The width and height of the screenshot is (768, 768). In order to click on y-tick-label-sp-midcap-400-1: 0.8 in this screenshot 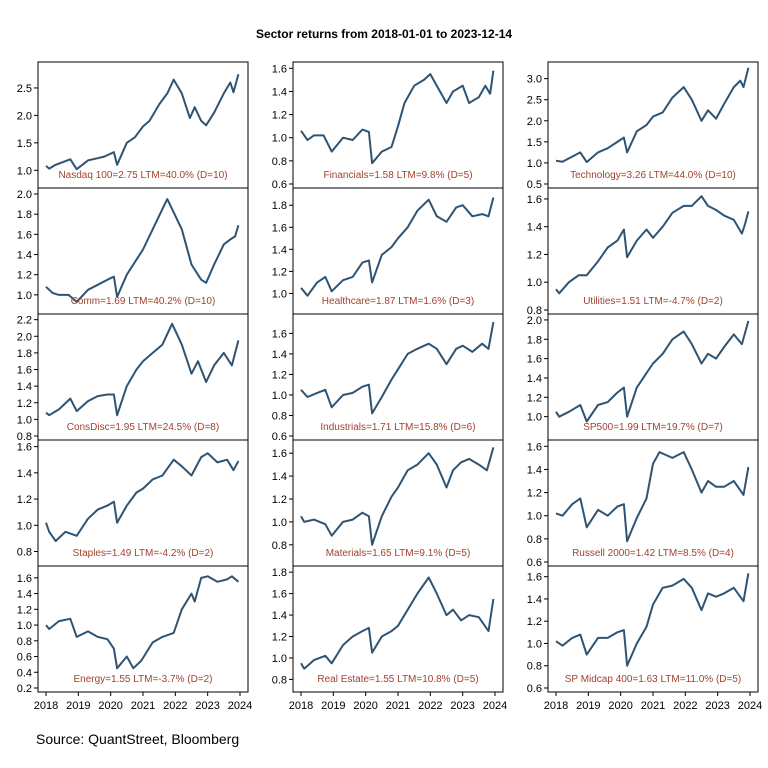, I will do `click(534, 667)`.